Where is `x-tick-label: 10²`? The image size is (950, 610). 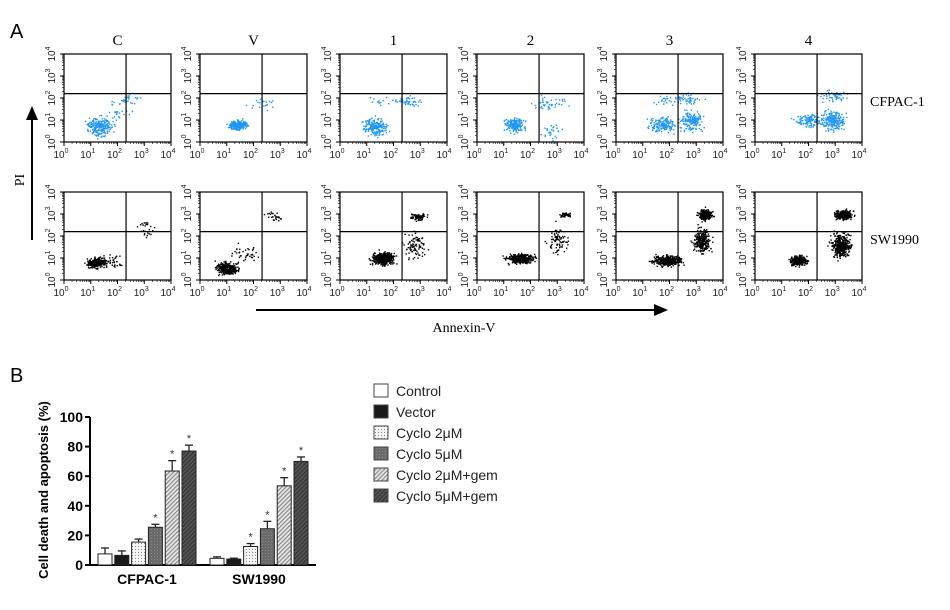 x-tick-label: 10² is located at coordinates (114, 292).